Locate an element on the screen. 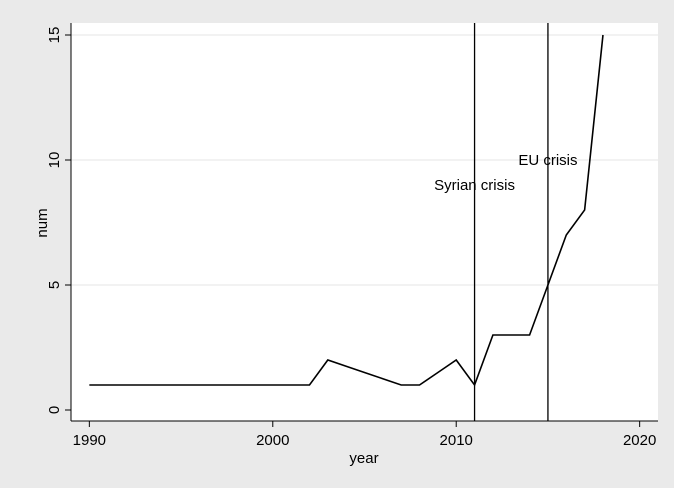  y-tick-label: 15 is located at coordinates (54, 35).